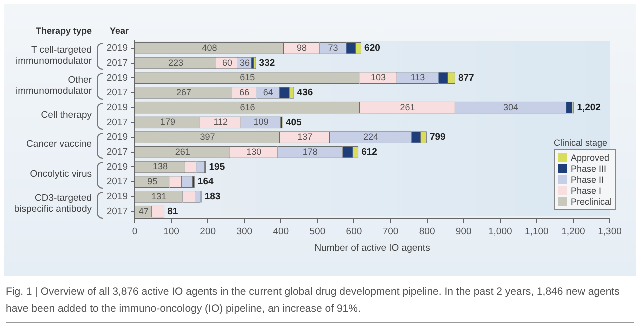 Image resolution: width=640 pixels, height=327 pixels. Describe the element at coordinates (53, 85) in the screenshot. I see `text: Other immunomodulator` at that location.